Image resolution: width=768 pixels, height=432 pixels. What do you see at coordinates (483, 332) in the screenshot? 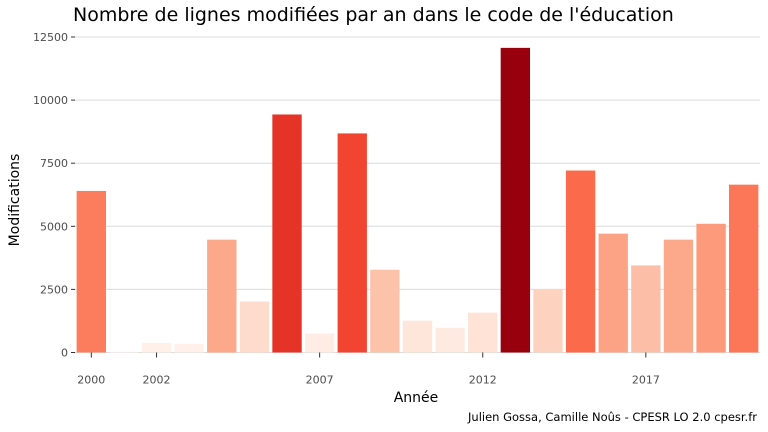
I see `bar-2012` at bounding box center [483, 332].